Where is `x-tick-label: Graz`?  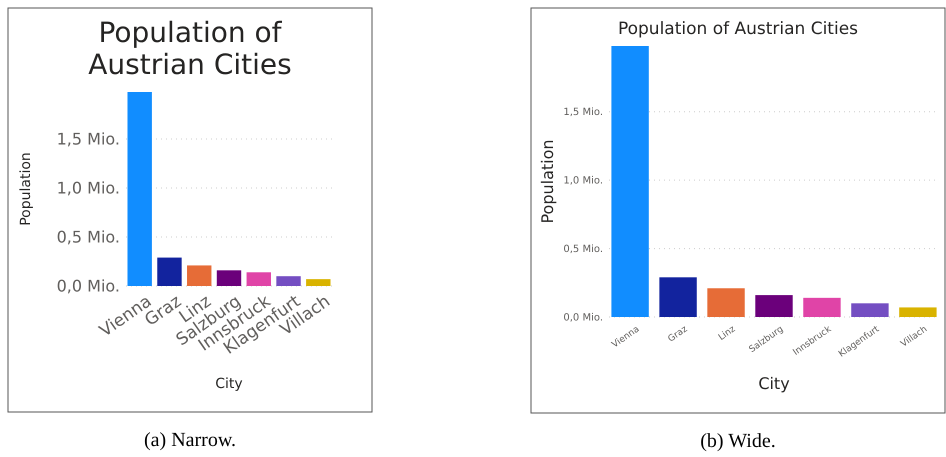 x-tick-label: Graz is located at coordinates (678, 334).